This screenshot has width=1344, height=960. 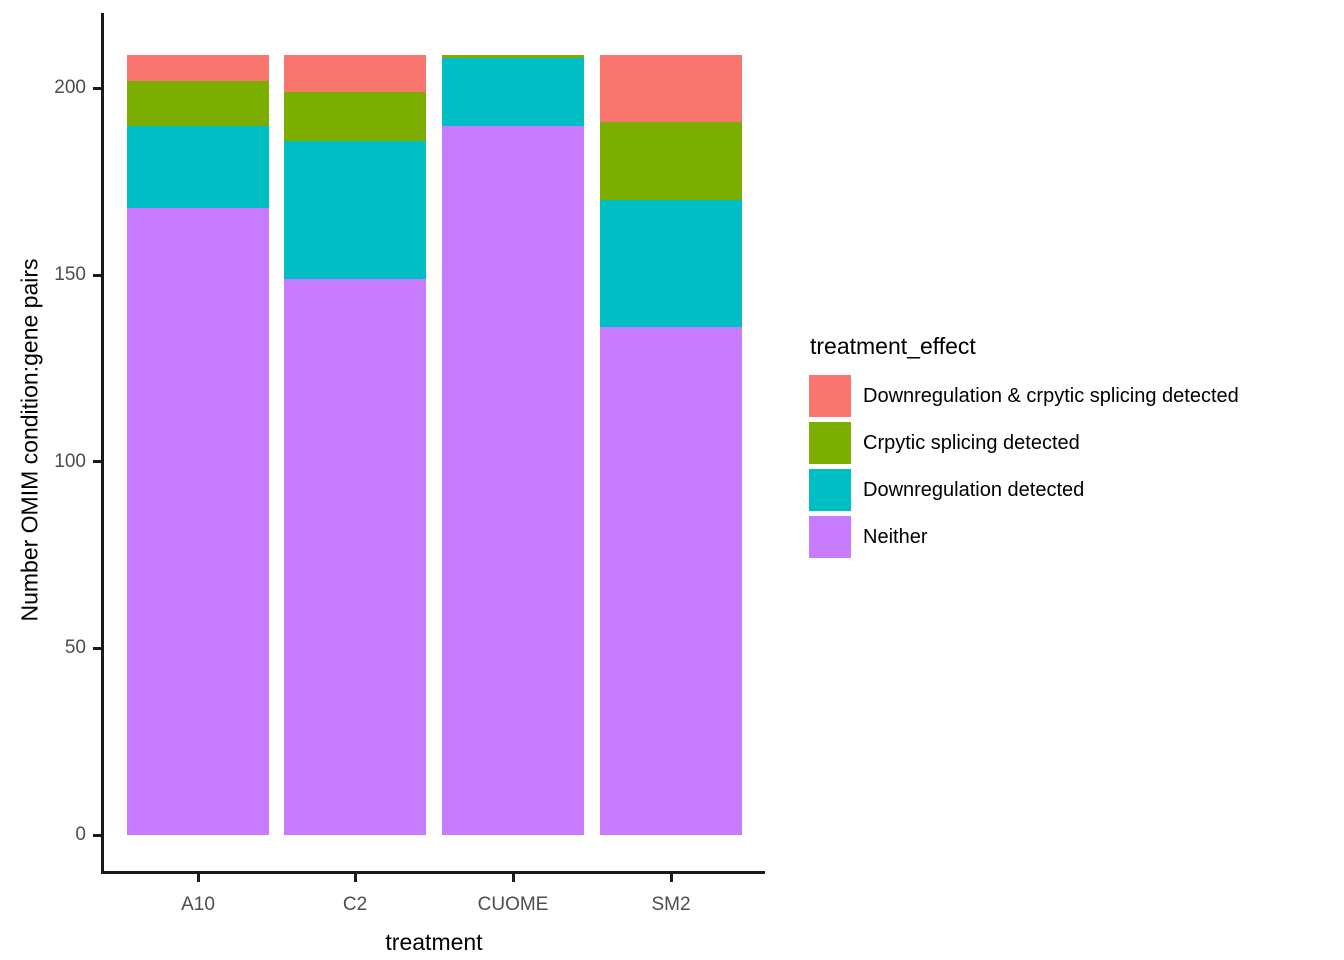 I want to click on y-tick-label-200: 200, so click(x=70, y=88).